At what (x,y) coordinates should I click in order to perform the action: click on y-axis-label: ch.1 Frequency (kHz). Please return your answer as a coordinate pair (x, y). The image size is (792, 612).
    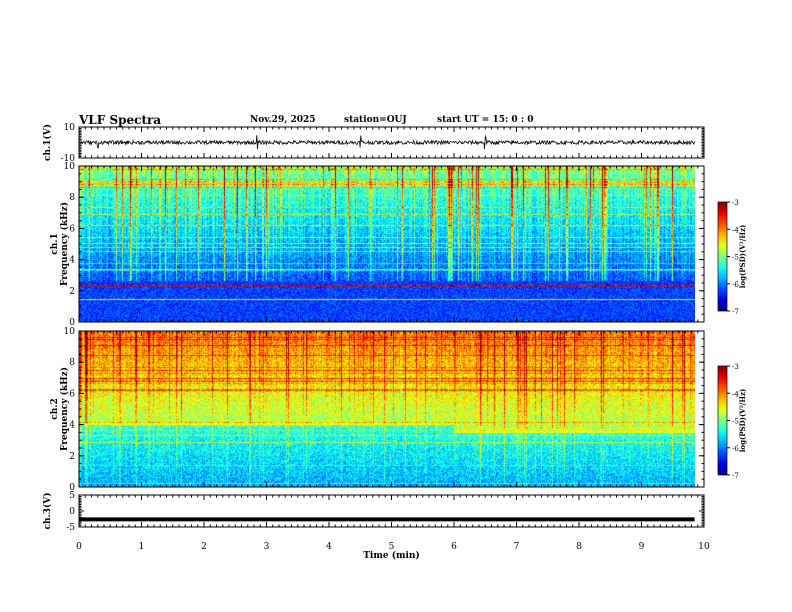
    Looking at the image, I should click on (60, 244).